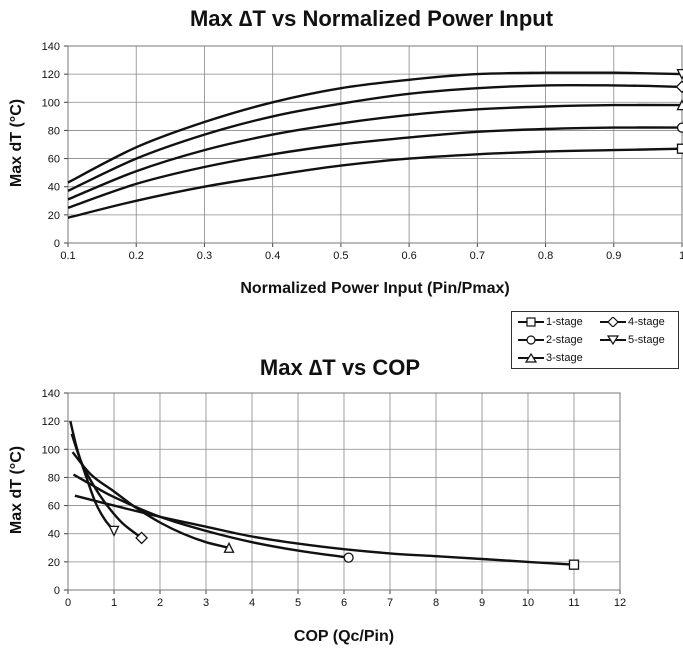 This screenshot has width=683, height=654. Describe the element at coordinates (54, 216) in the screenshot. I see `chart-top-y-tick-label: 20` at that location.